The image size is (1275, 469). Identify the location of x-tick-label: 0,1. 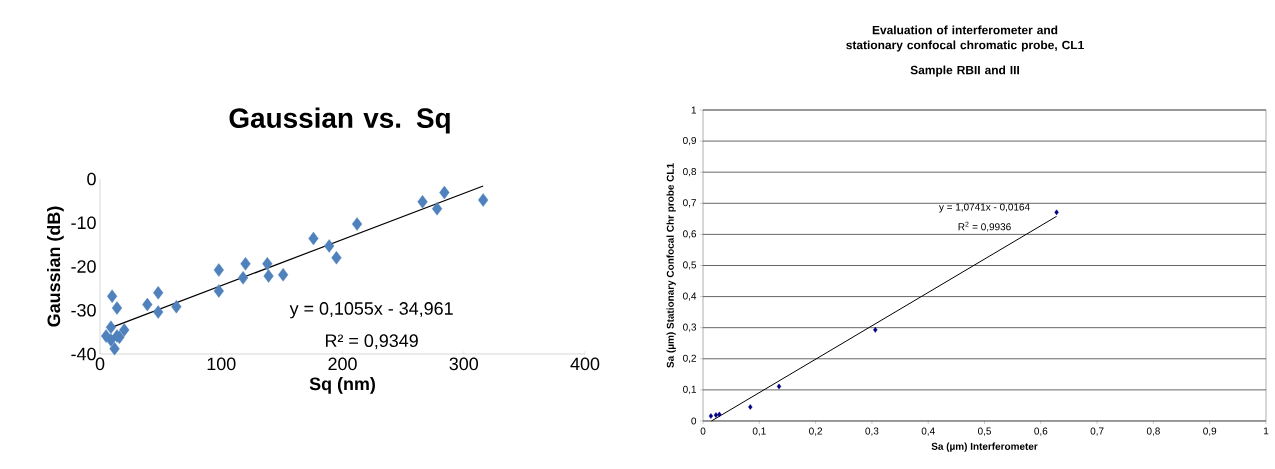
(759, 431).